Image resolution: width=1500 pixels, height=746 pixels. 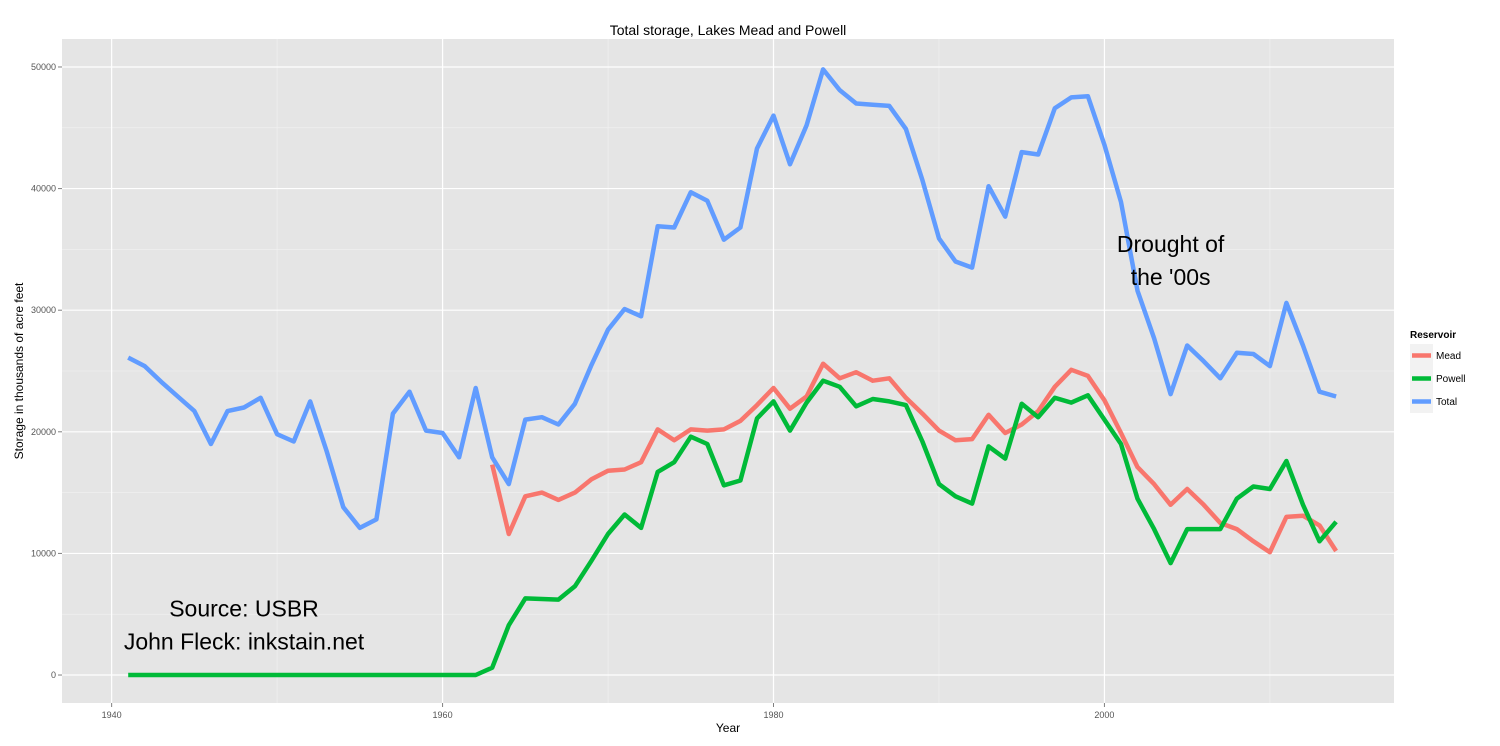 I want to click on annotation-line: John Fleck: inkstain.net, so click(x=244, y=642).